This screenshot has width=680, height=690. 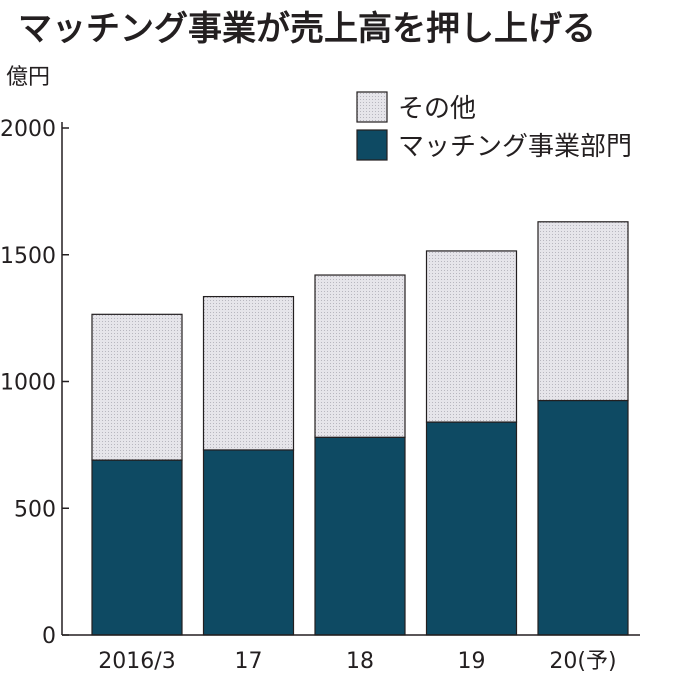 I want to click on x-tick-label: 17, so click(x=249, y=661).